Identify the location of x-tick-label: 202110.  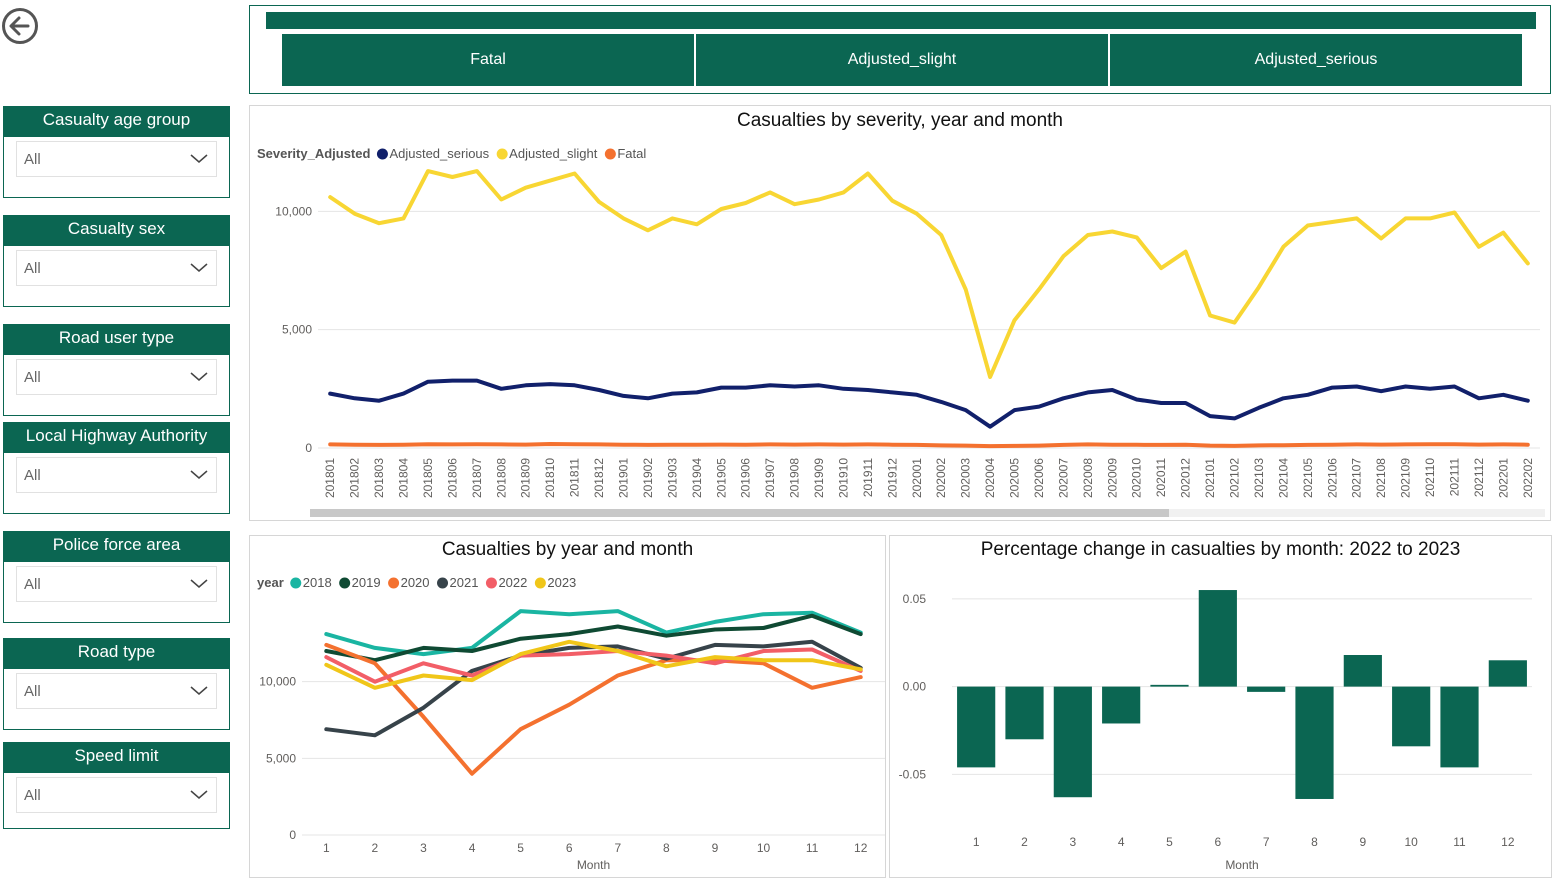
(1430, 477).